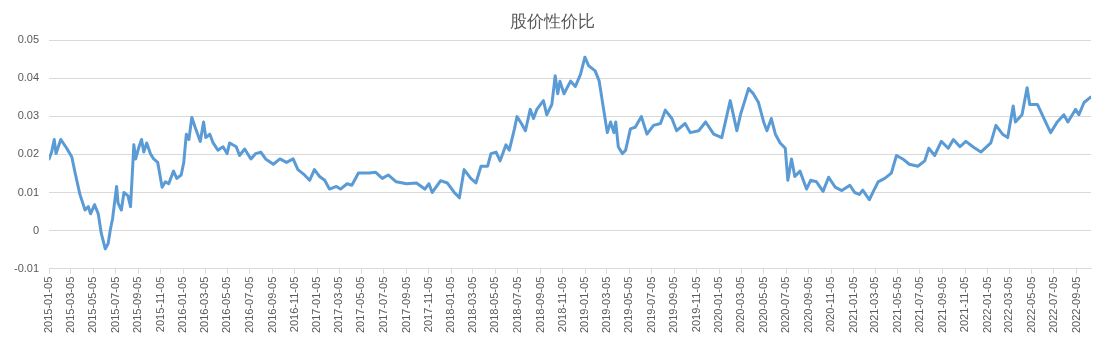  Describe the element at coordinates (718, 305) in the screenshot. I see `x-tick-label: 2020-01-05` at that location.